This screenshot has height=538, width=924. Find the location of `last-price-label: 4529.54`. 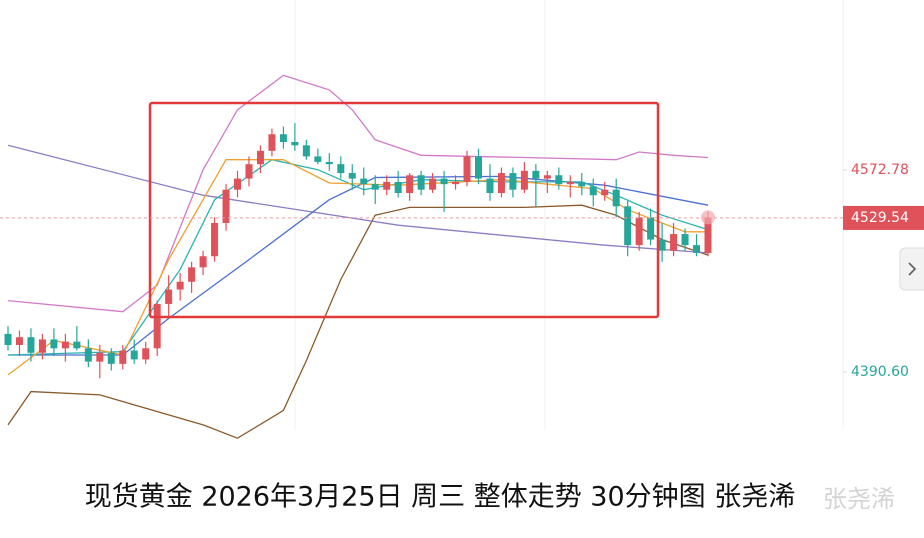

last-price-label: 4529.54 is located at coordinates (880, 218).